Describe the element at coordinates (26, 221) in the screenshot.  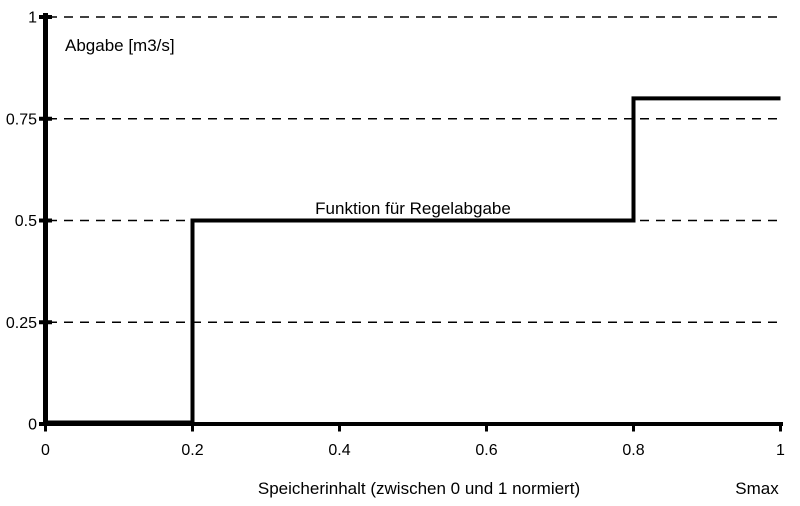
I see `y-tick-label: 0.5` at that location.